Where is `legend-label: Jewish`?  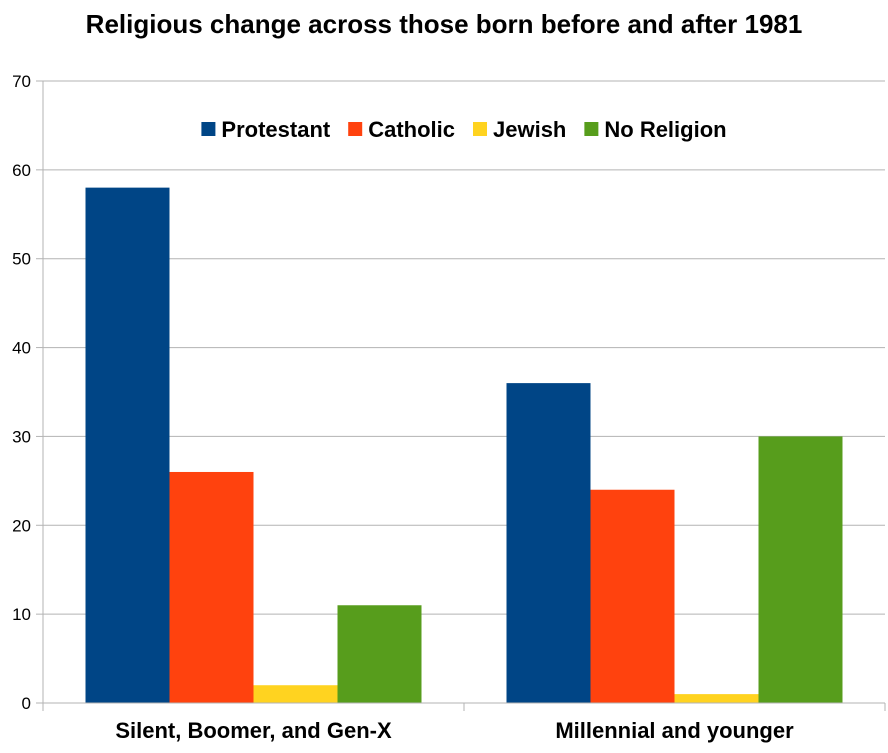 legend-label: Jewish is located at coordinates (529, 129).